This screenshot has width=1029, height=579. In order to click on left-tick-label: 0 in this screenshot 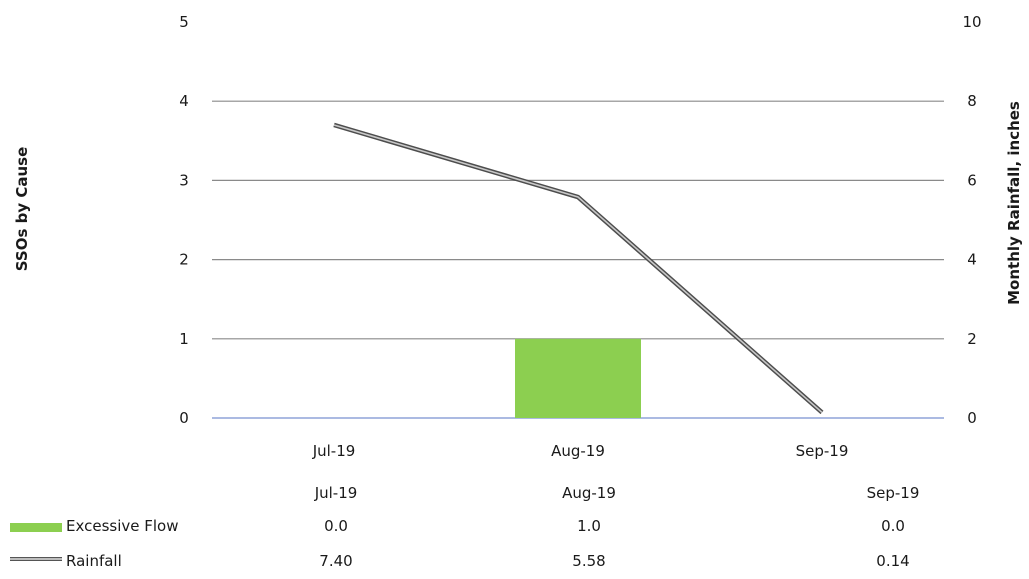, I will do `click(184, 418)`.